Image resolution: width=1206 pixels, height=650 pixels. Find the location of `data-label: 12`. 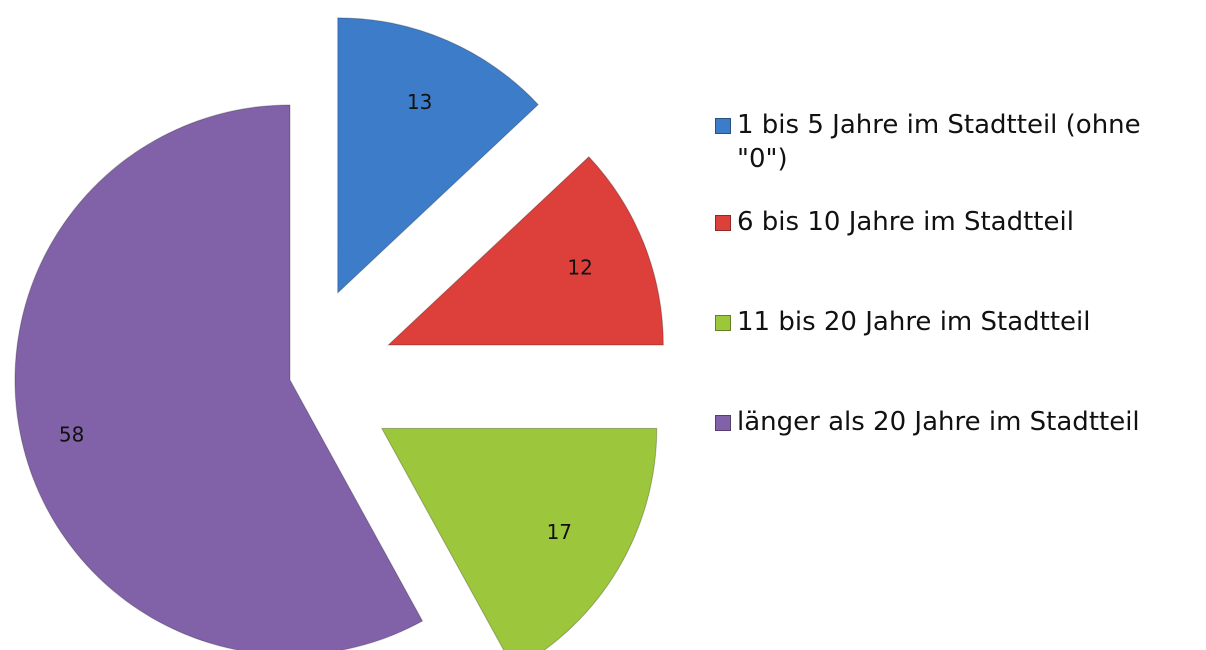

data-label: 12 is located at coordinates (579, 268).